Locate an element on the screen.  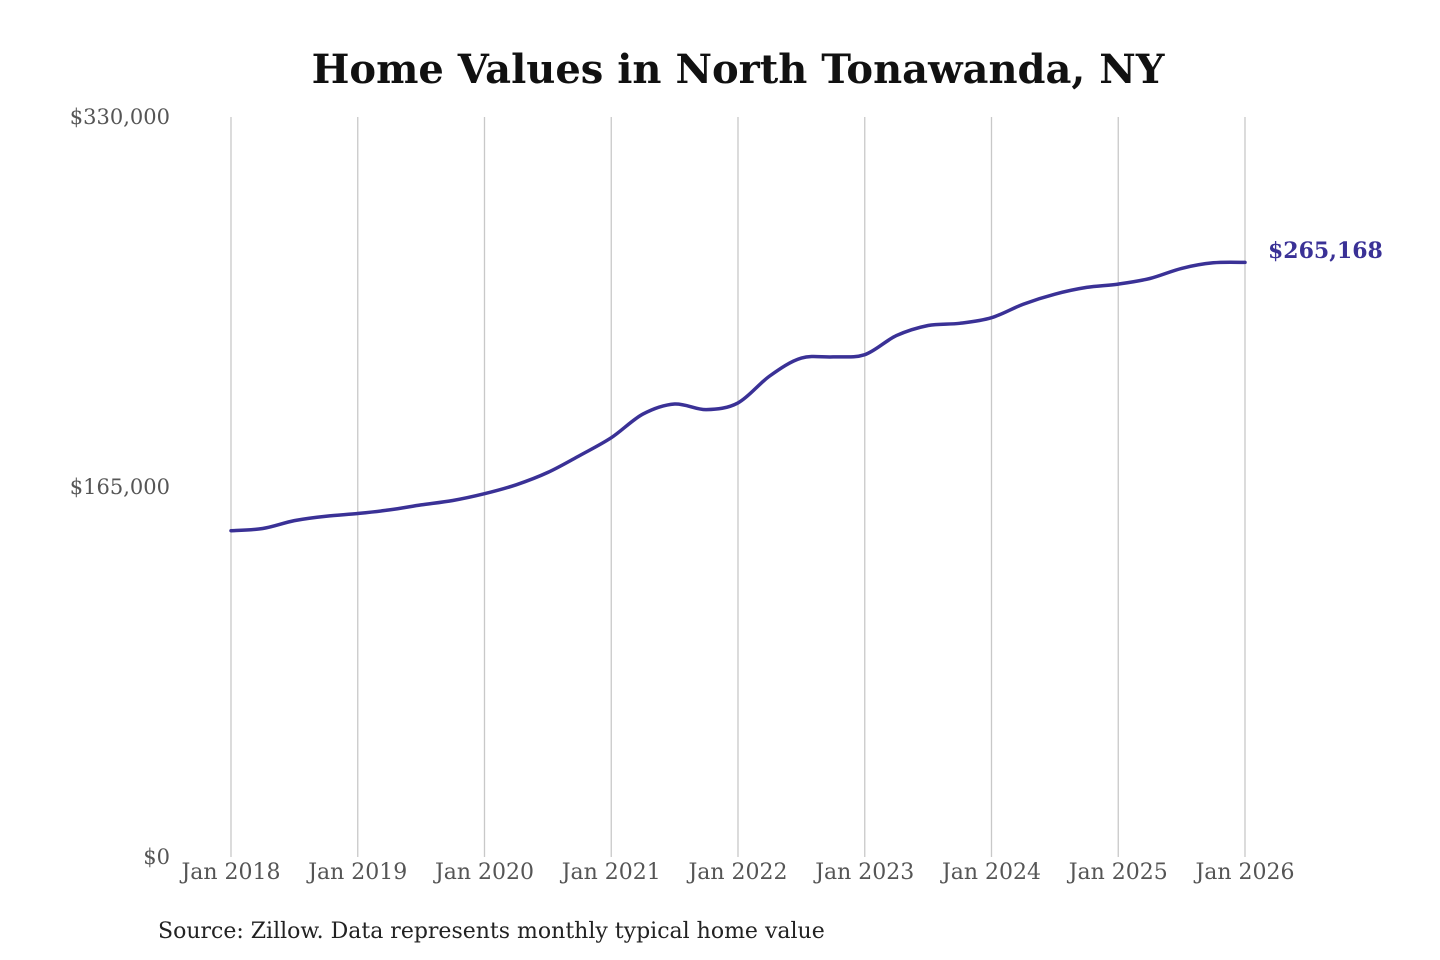
x-tick-label: Jan 2024 is located at coordinates (990, 872).